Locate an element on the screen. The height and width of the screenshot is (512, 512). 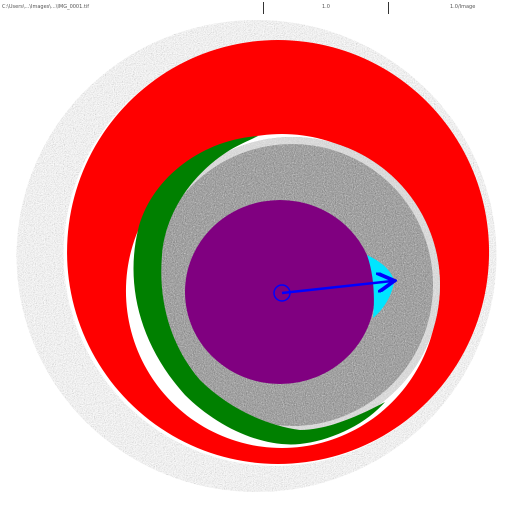
scale-label: 1.0 is located at coordinates (326, 7).